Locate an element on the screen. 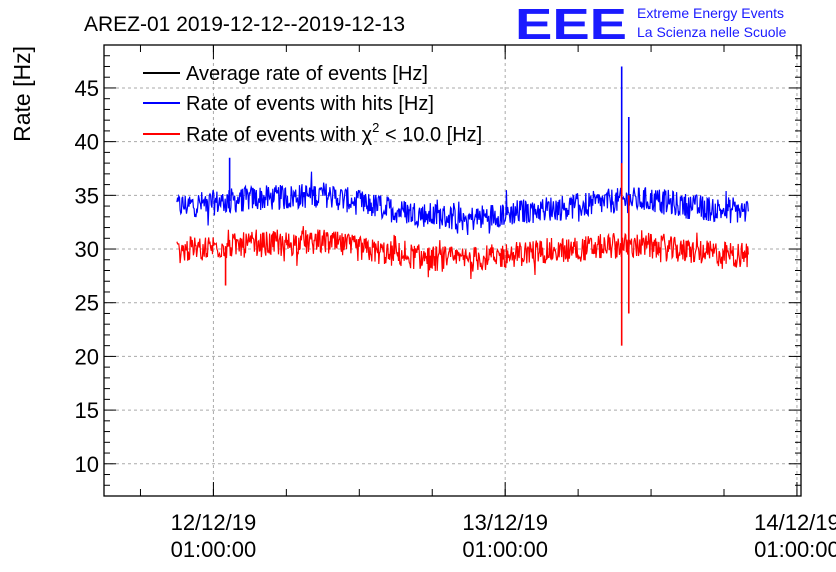 This screenshot has height=572, width=836. legend-chi2-superscript: 2 is located at coordinates (375, 127).